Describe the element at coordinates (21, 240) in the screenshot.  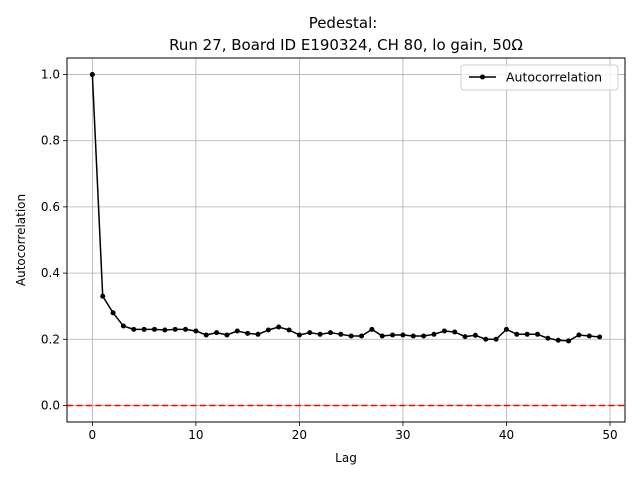
I see `y-axis-label: Autocorrelation` at that location.